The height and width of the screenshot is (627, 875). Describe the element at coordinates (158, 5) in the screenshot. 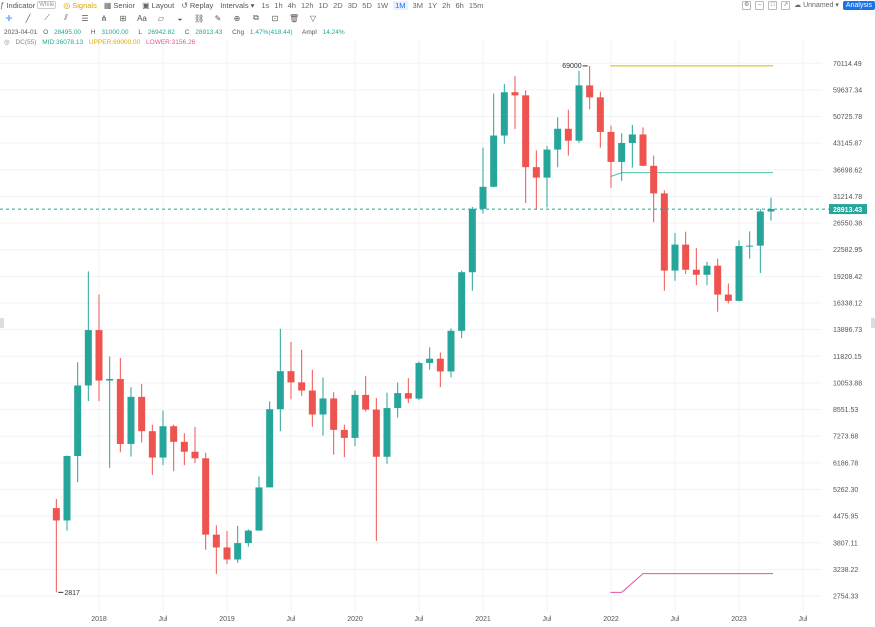

I see `layout-button: ▣ Layout` at that location.